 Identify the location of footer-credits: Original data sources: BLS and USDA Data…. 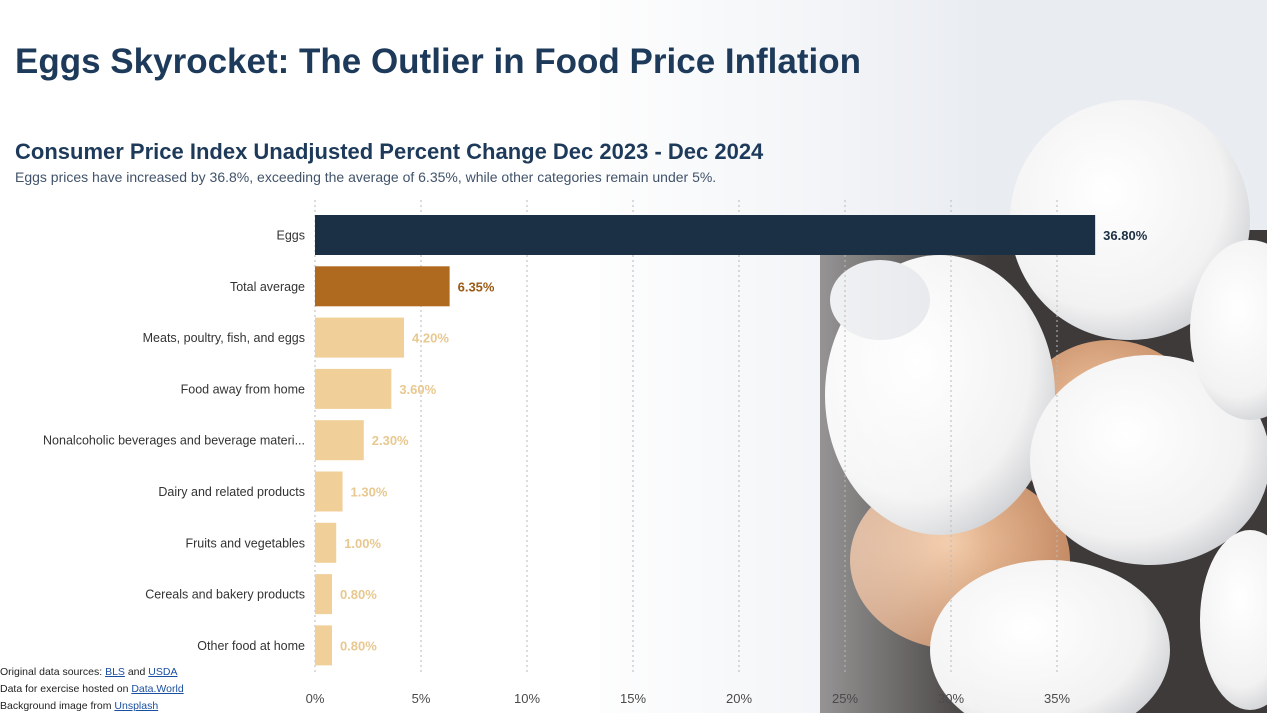
(92, 689).